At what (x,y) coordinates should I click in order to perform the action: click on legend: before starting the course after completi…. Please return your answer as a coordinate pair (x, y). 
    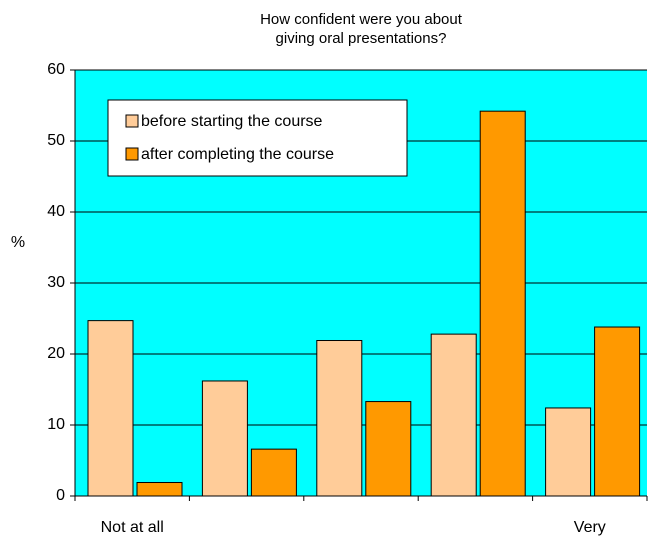
    Looking at the image, I should click on (257, 138).